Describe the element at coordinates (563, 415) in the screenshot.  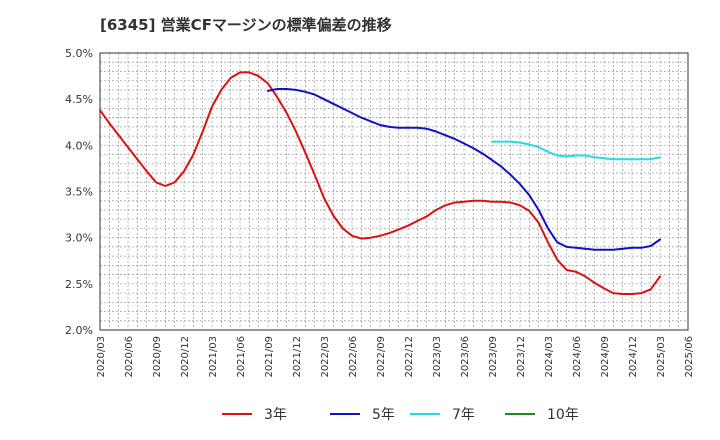
I see `legend-label-3: 10年` at that location.